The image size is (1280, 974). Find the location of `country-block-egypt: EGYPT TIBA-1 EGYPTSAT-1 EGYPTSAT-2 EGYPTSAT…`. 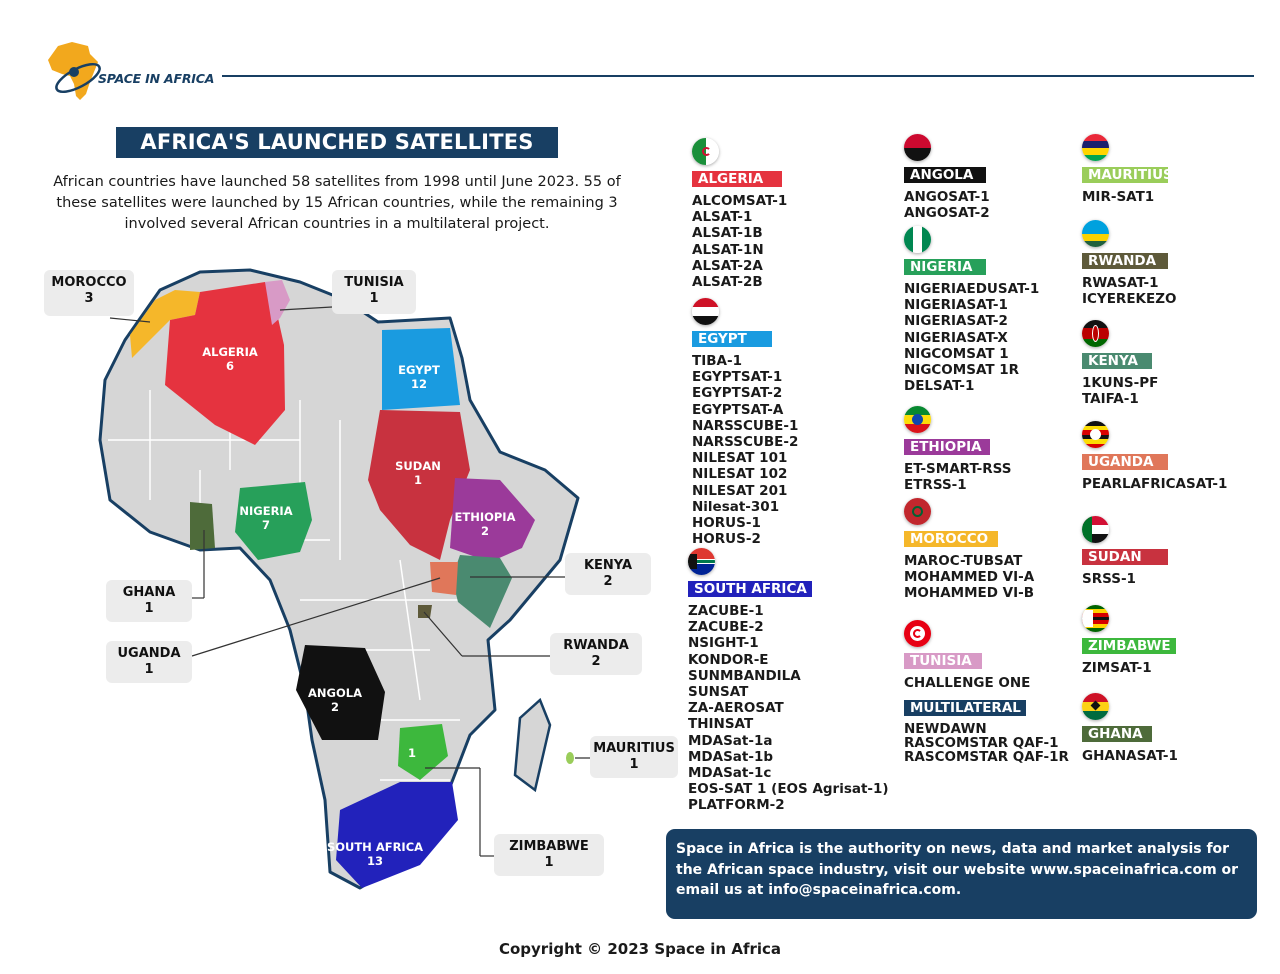

country-block-egypt: EGYPT TIBA-1 EGYPTSAT-1 EGYPTSAT-2 EGYPTSAT… is located at coordinates (745, 422).